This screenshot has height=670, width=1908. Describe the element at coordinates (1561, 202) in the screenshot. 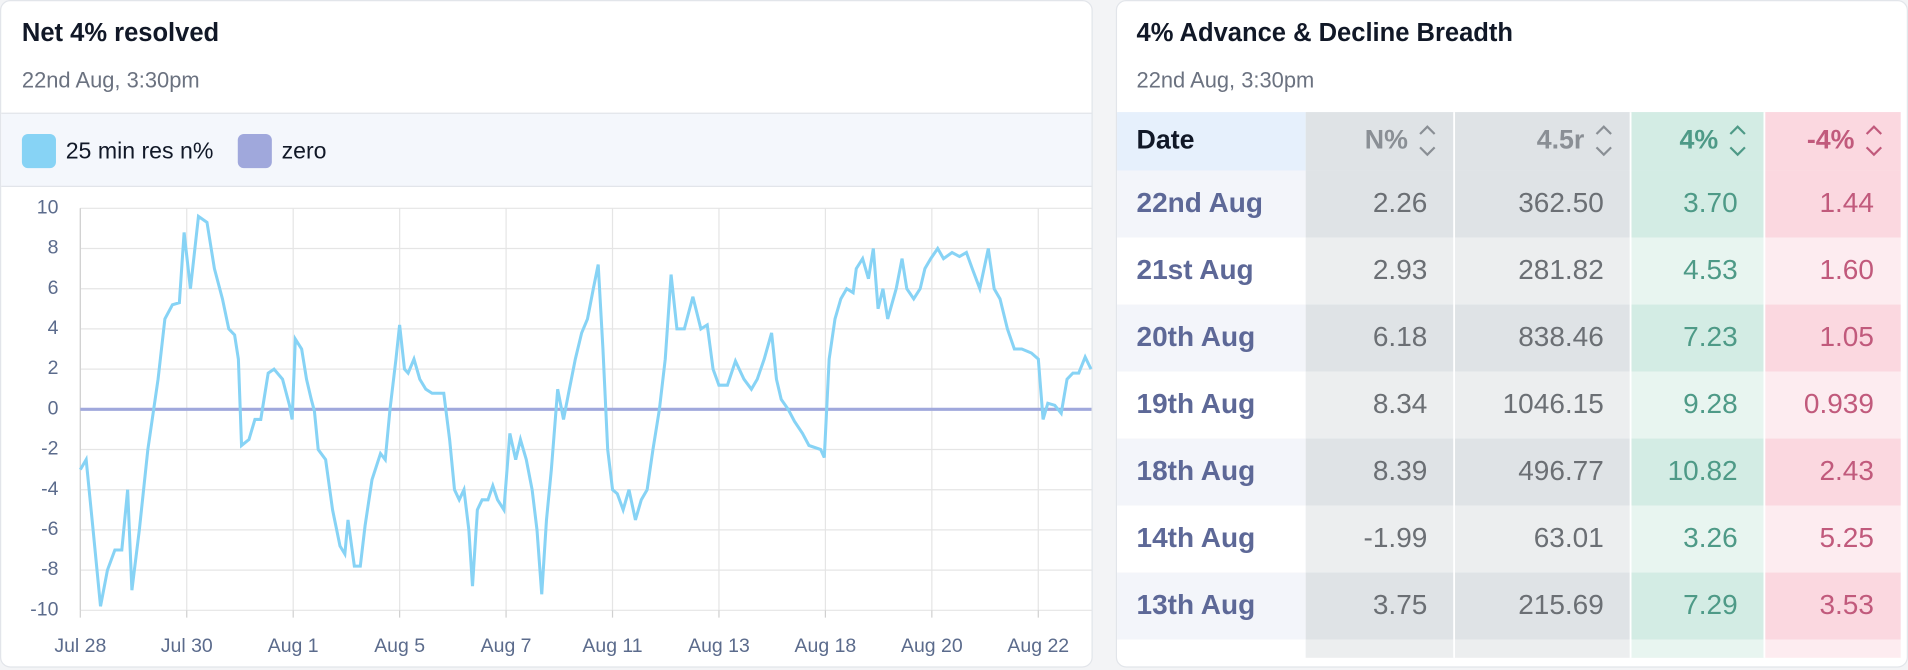

I see `cell-value: 362.50` at that location.